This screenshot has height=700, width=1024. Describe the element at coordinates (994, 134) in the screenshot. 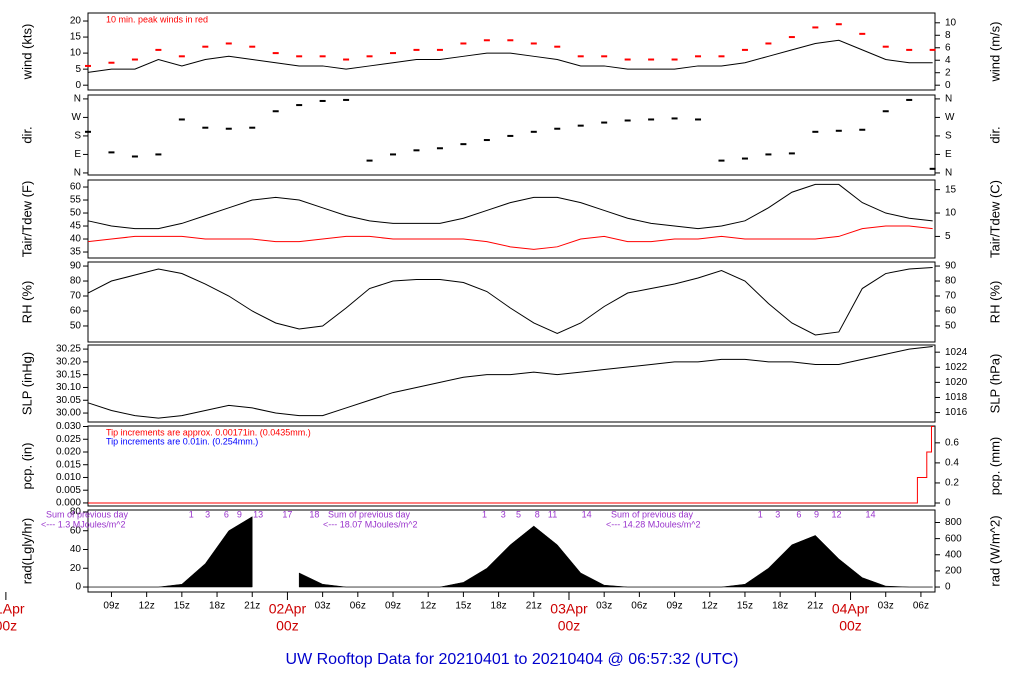

I see `y2-axis-label: dir.` at that location.